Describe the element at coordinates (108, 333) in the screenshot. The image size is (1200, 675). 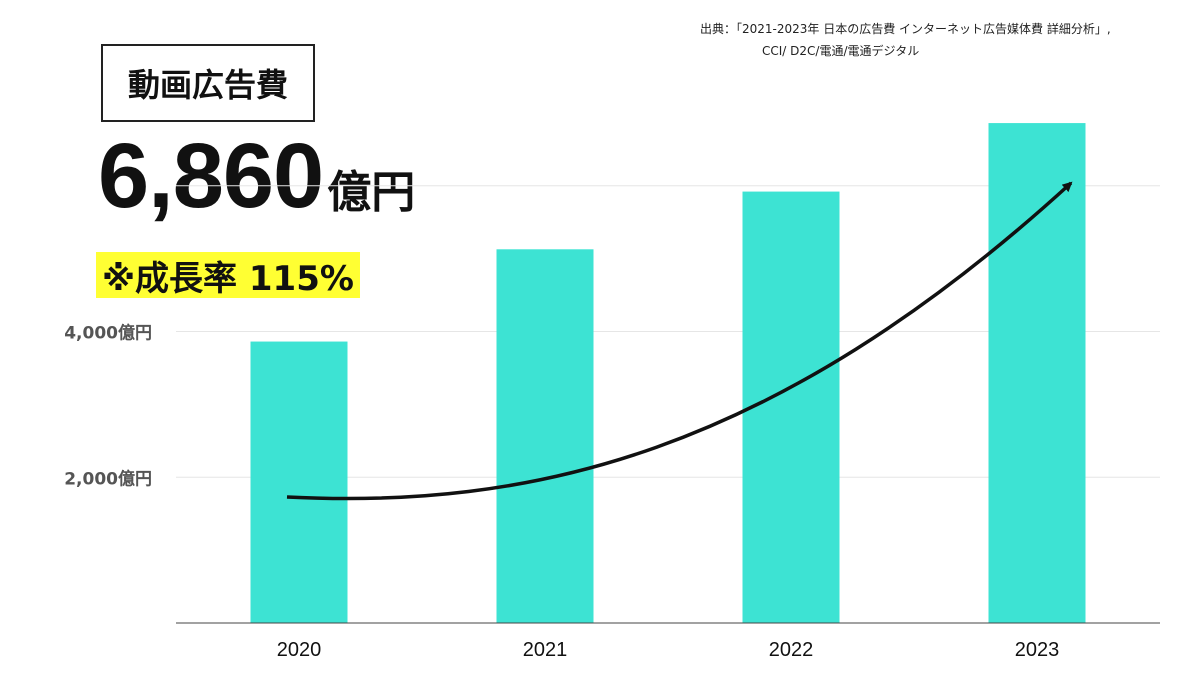
I see `y-tick-label: 4,000億円` at that location.